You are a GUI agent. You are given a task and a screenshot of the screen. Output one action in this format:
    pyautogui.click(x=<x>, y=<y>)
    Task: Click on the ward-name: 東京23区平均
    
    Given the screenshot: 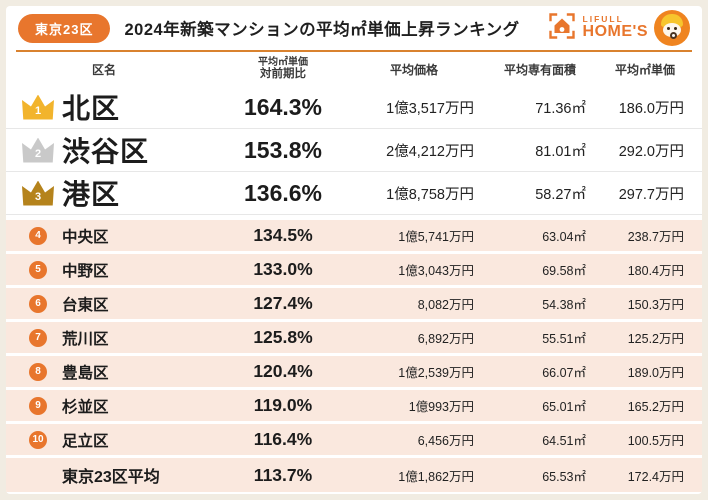 What is the action you would take?
    pyautogui.click(x=111, y=477)
    